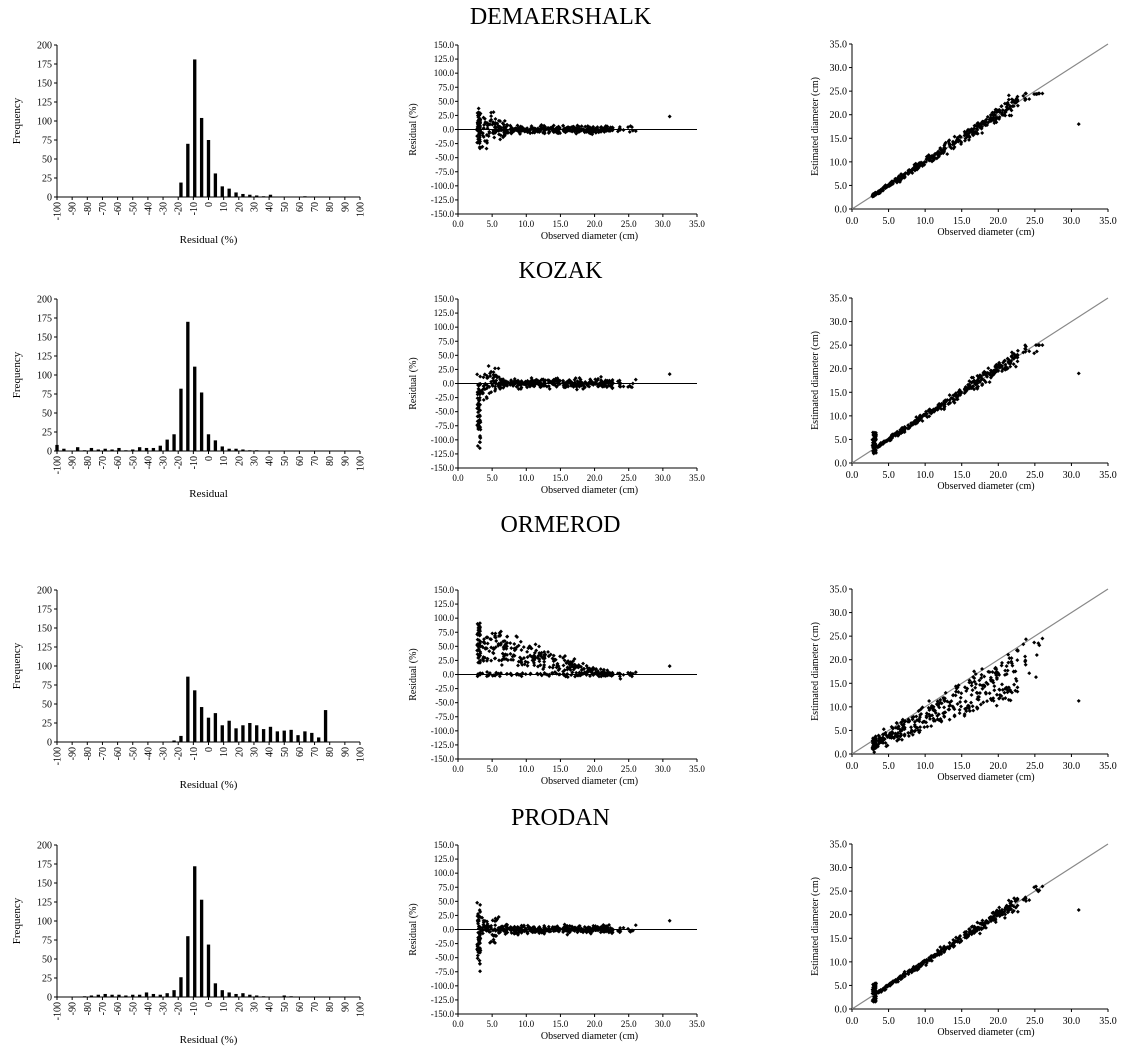  What do you see at coordinates (444, 845) in the screenshot?
I see `res-ytick-label: 150.0` at bounding box center [444, 845].